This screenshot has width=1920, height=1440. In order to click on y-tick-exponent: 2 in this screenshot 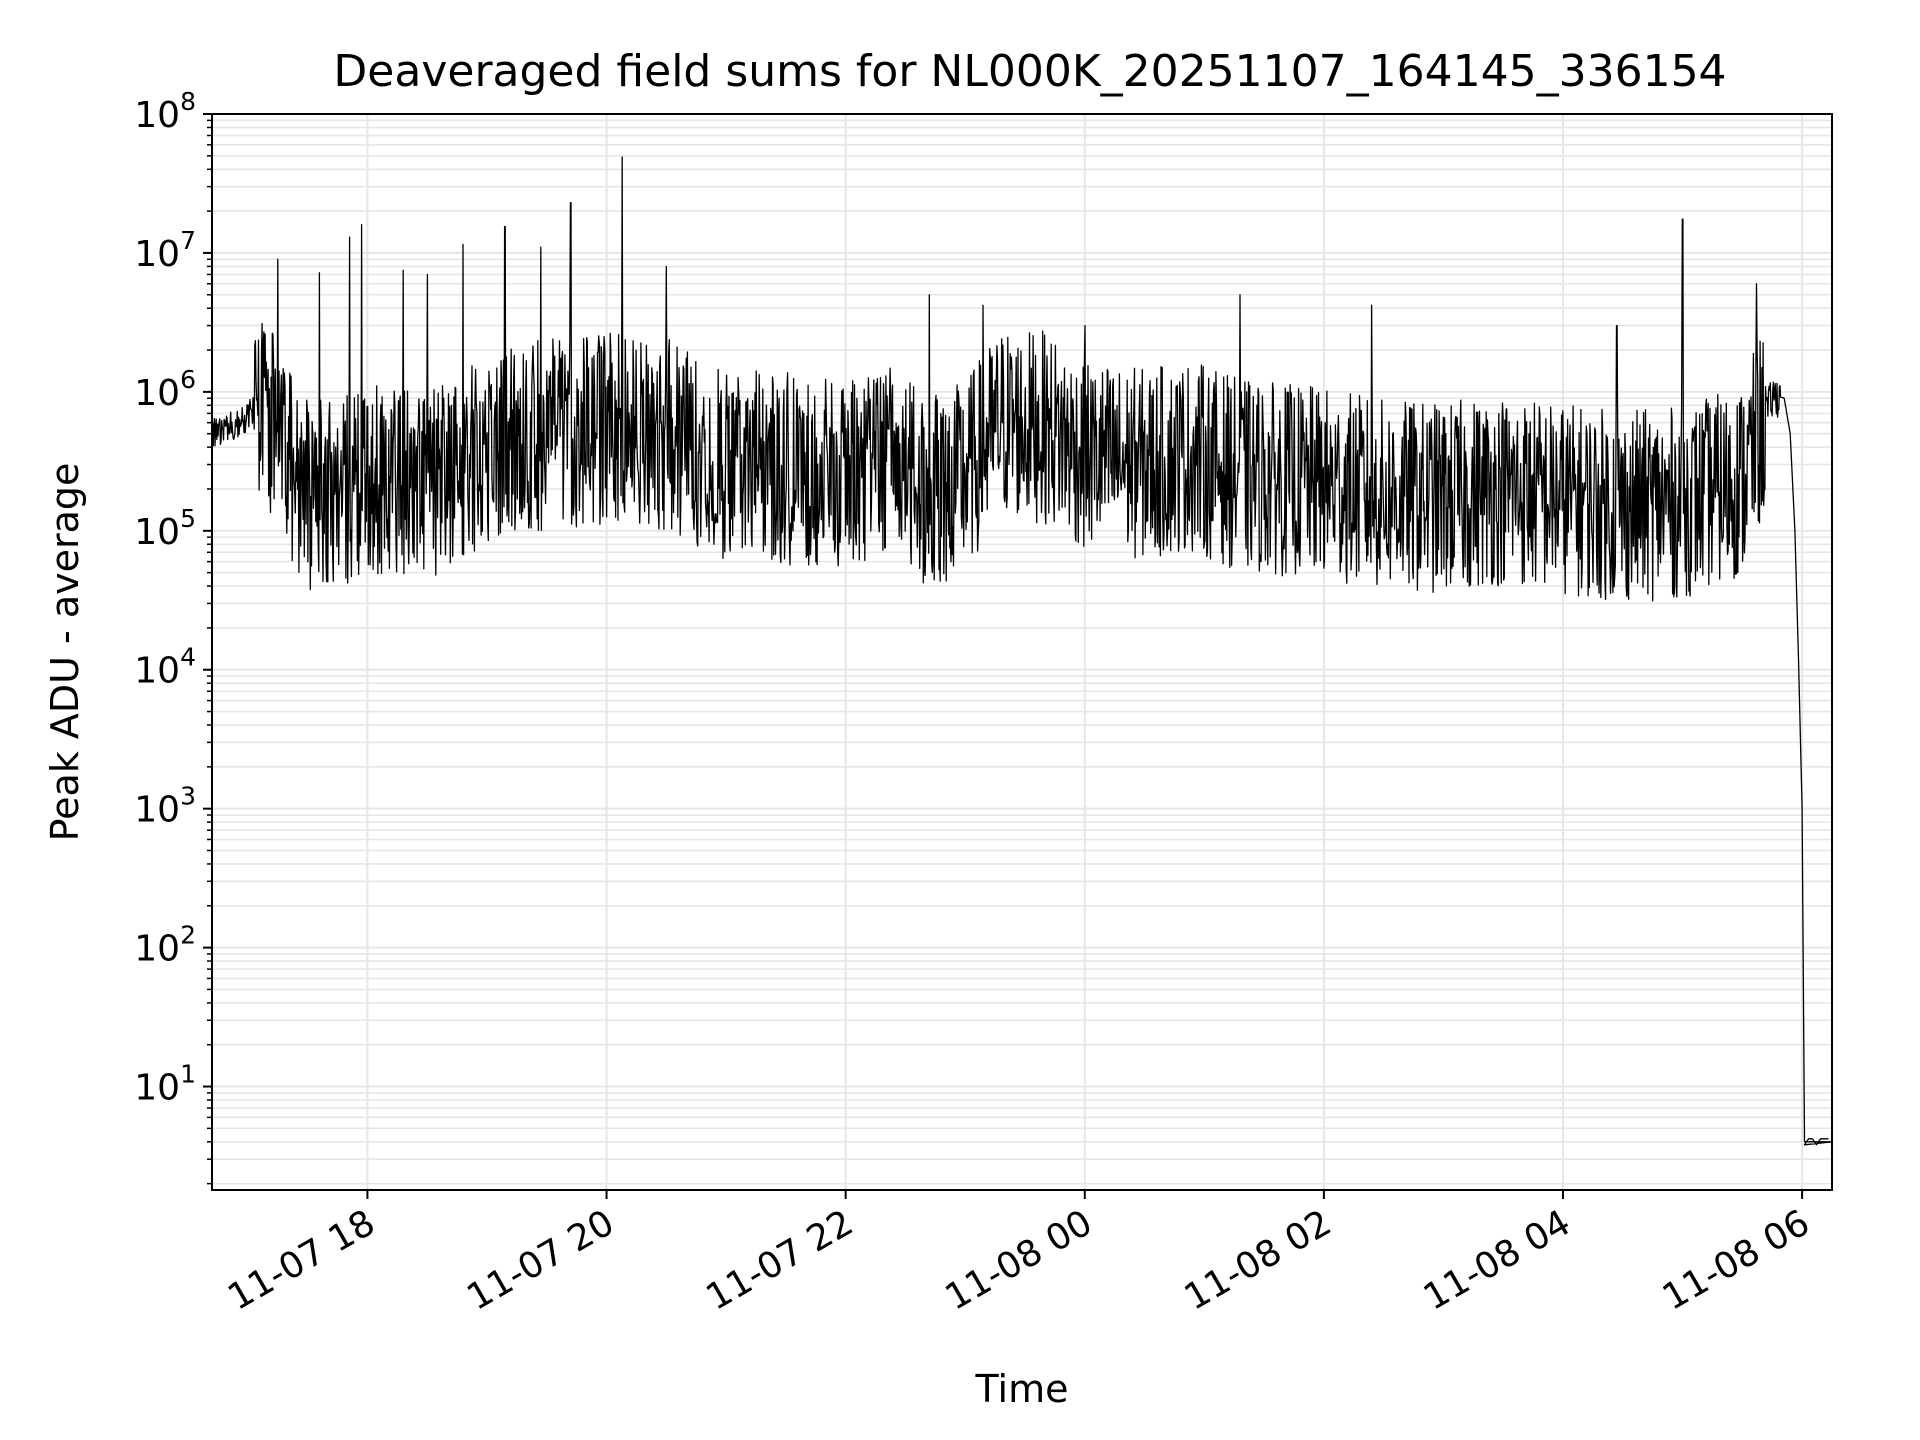, I will do `click(188, 935)`.